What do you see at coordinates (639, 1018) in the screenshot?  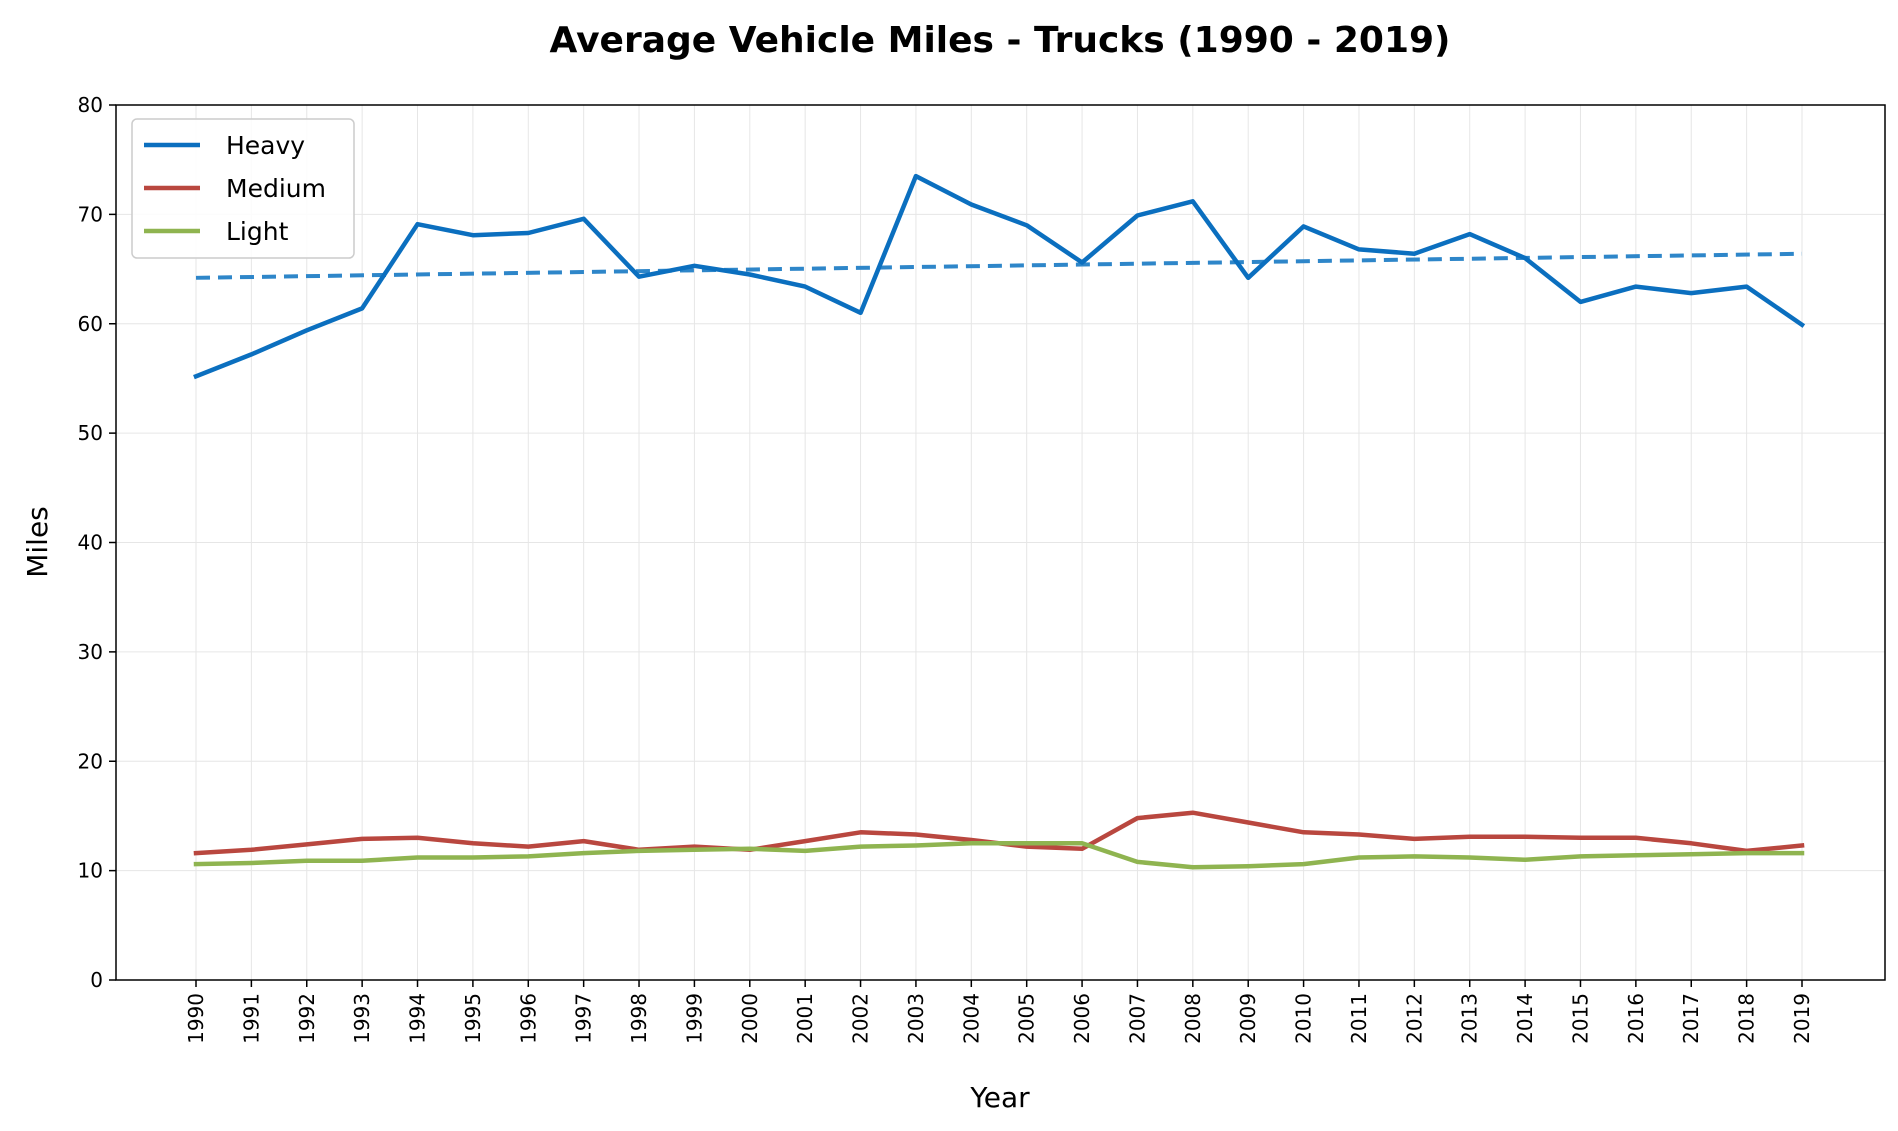 I see `x-tick-label: 1998` at bounding box center [639, 1018].